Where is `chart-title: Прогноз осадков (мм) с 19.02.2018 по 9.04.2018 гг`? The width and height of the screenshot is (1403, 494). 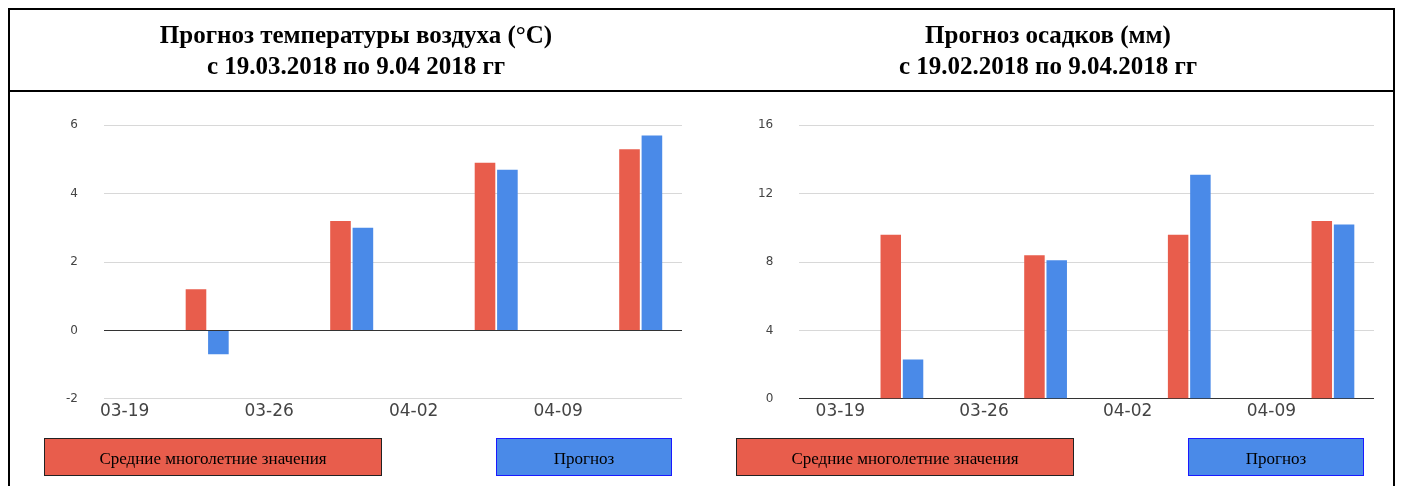
chart-title: Прогноз осадков (мм) с 19.02.2018 по 9.04.2018 гг is located at coordinates (1048, 51).